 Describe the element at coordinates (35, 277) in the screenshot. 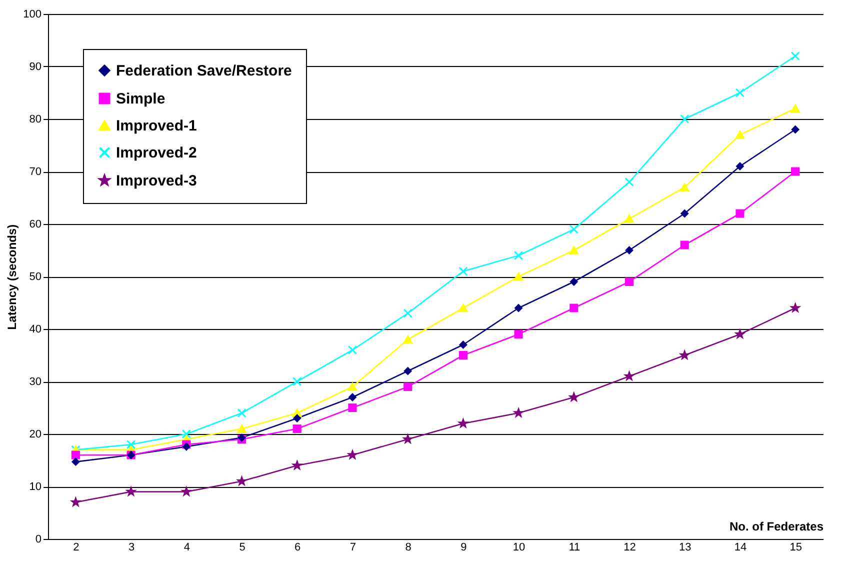

I see `y-tick-label: 50` at that location.